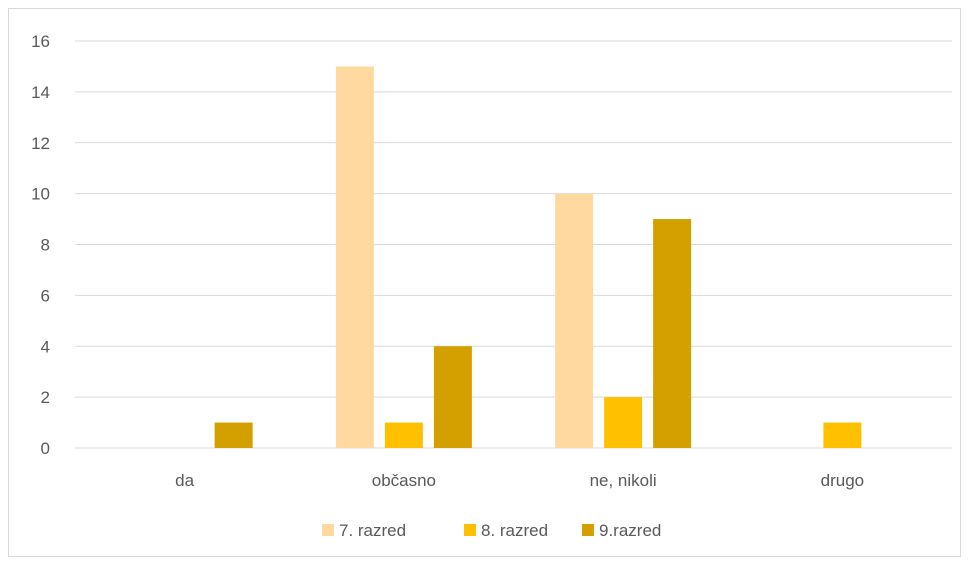 The image size is (970, 563). I want to click on y-tick-label: 4, so click(45, 346).